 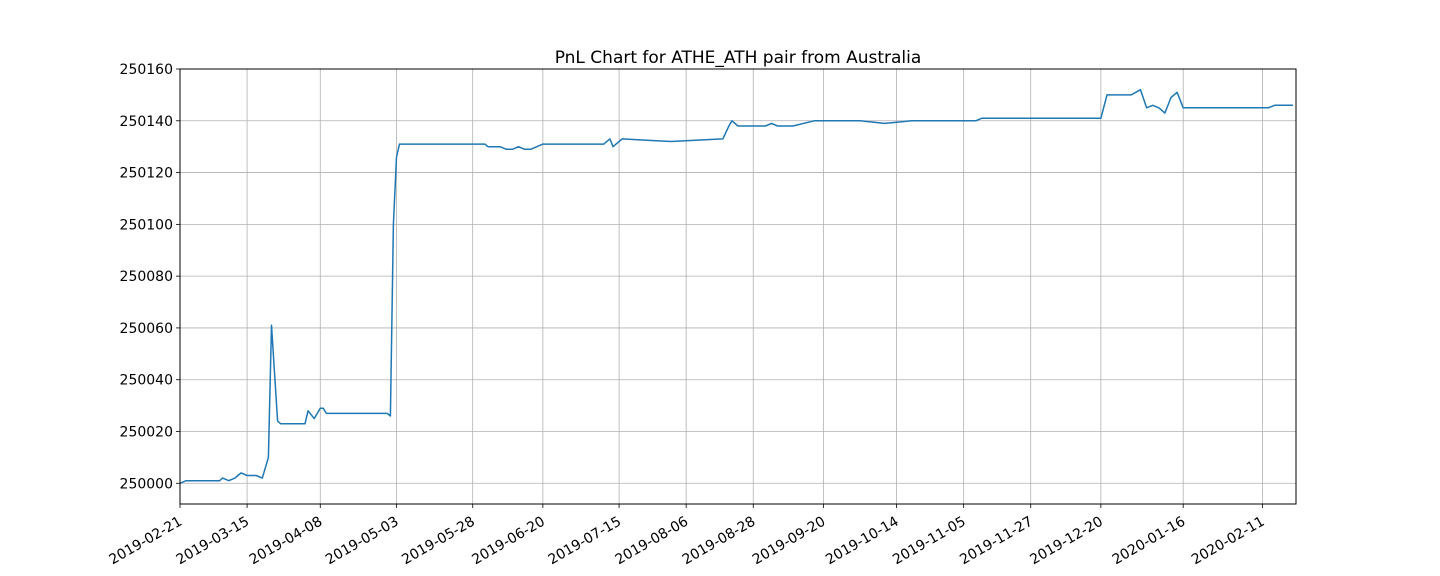 I want to click on y-tick-label: 250020, so click(x=146, y=433).